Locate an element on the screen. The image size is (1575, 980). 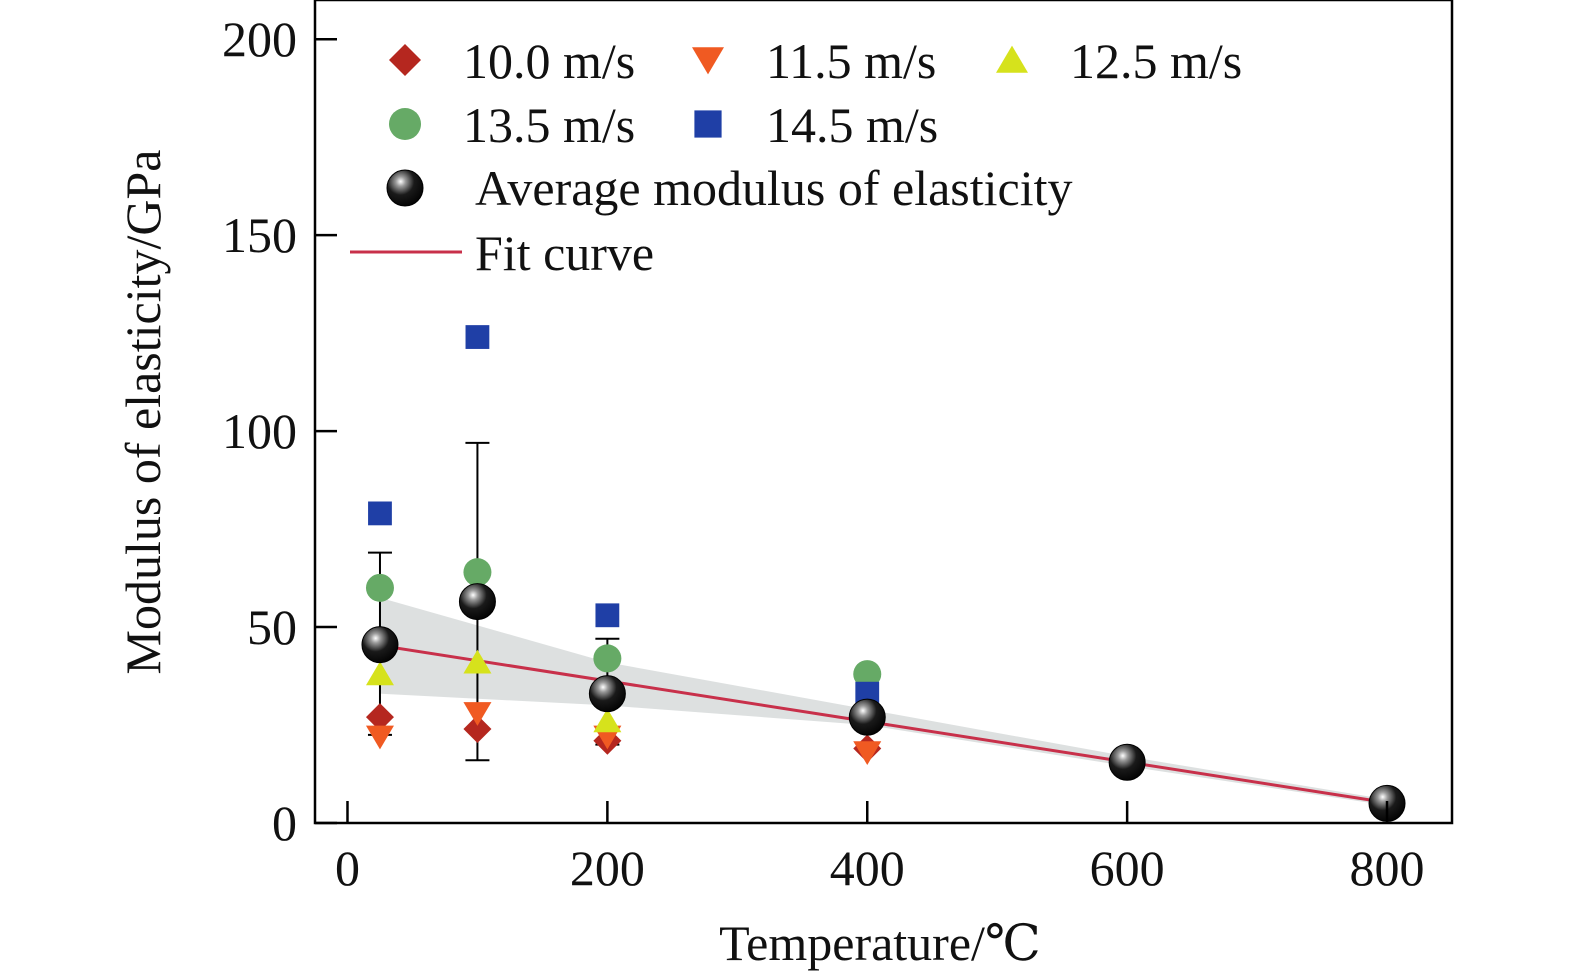
legend-label-fit: Fit curve is located at coordinates (564, 253).